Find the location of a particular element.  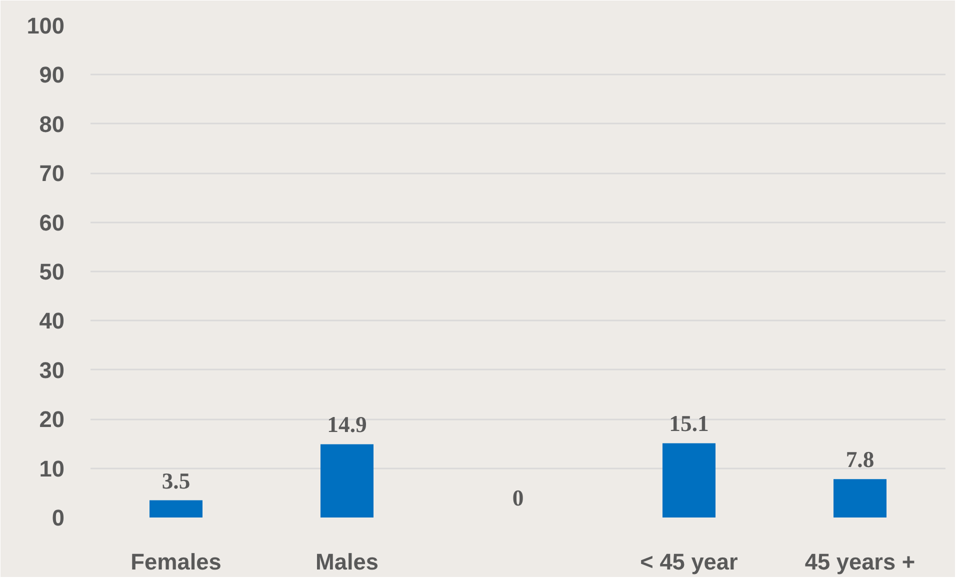

data-label: 15.1 is located at coordinates (689, 423).